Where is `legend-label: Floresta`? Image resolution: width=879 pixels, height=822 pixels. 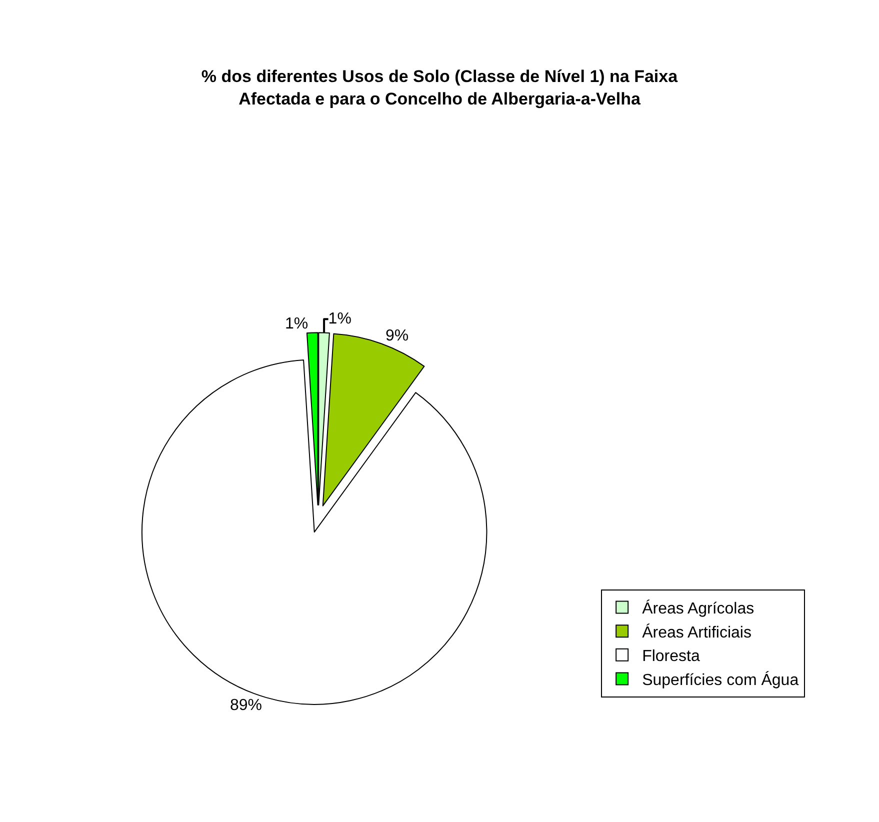 legend-label: Floresta is located at coordinates (671, 657).